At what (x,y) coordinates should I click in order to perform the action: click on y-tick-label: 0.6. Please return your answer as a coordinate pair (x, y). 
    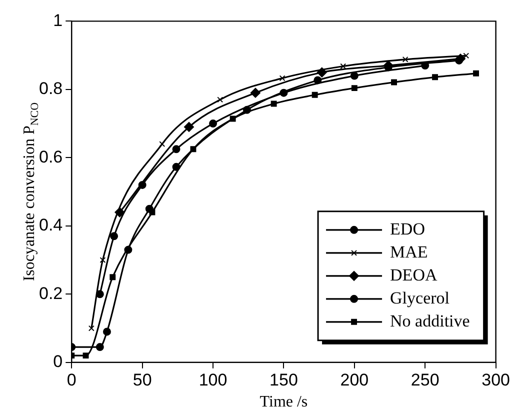
    Looking at the image, I should click on (50, 156).